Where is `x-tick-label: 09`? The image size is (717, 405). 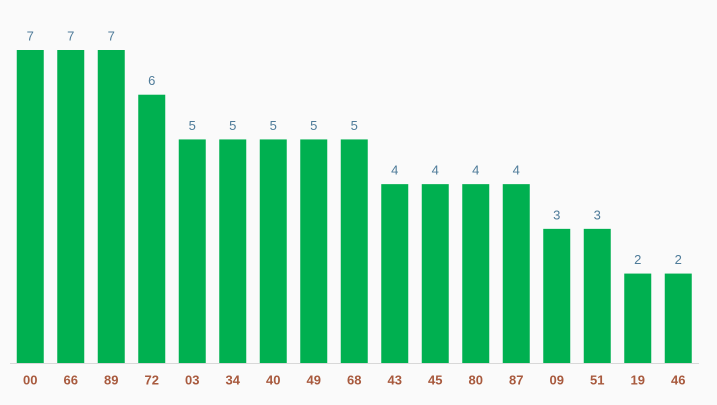
x-tick-label: 09 is located at coordinates (557, 379).